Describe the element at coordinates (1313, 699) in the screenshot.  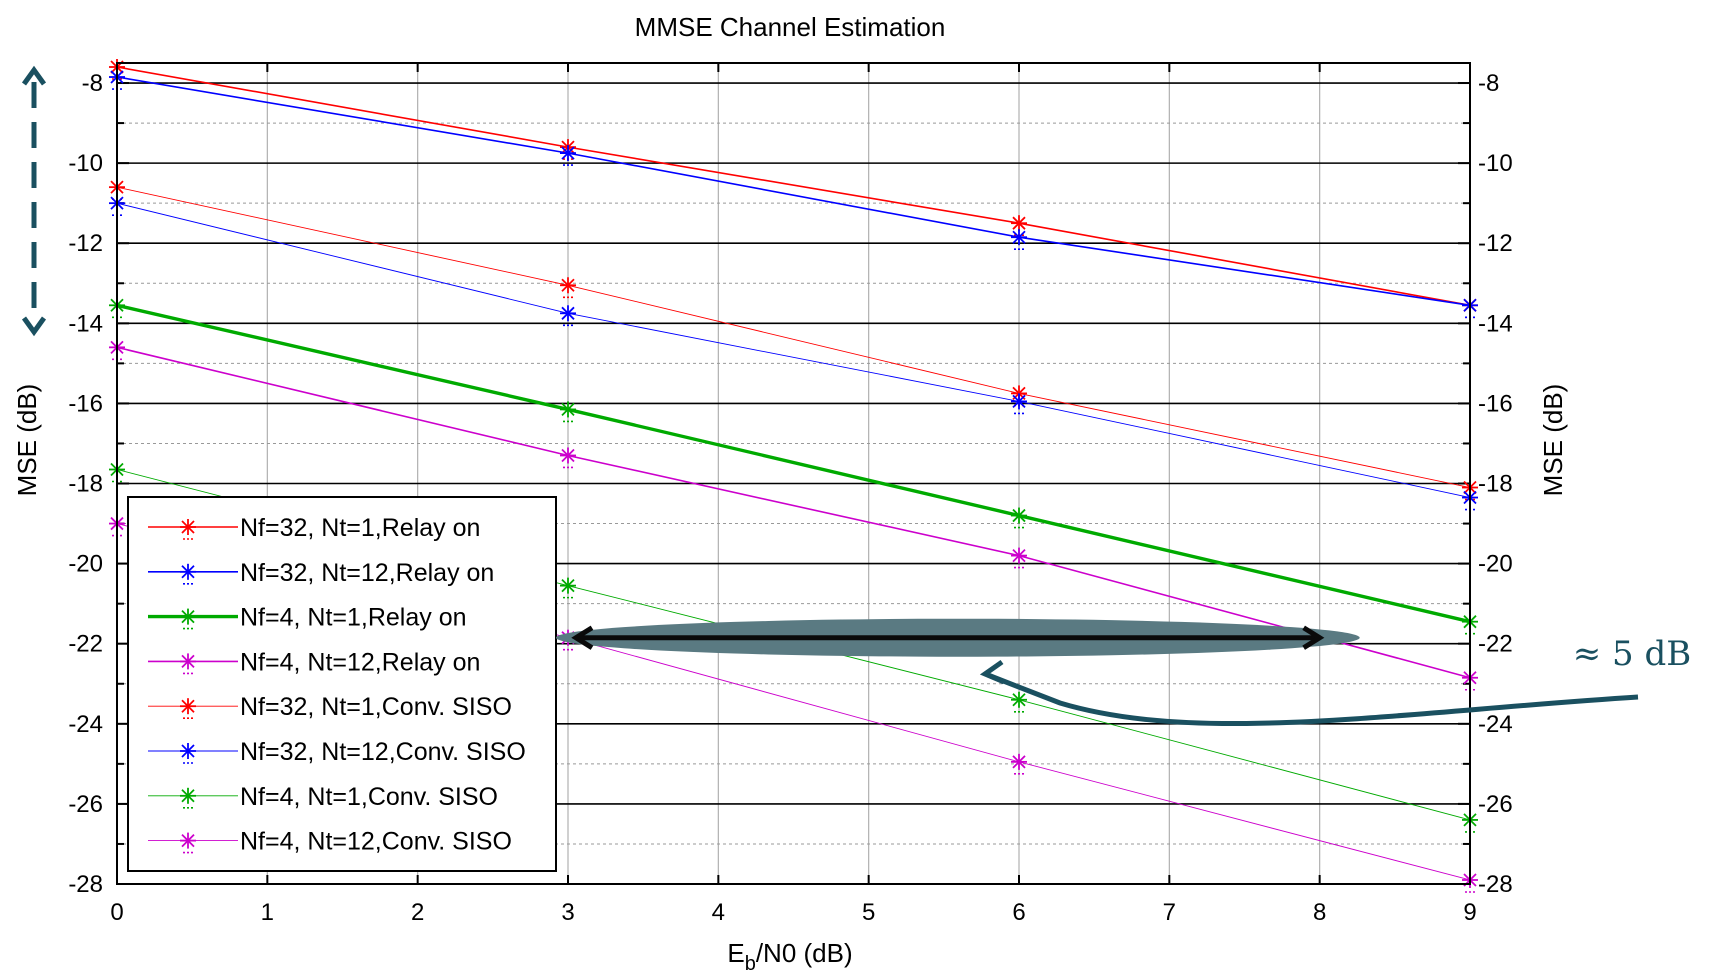
I see `curved-pointer-arrow` at that location.